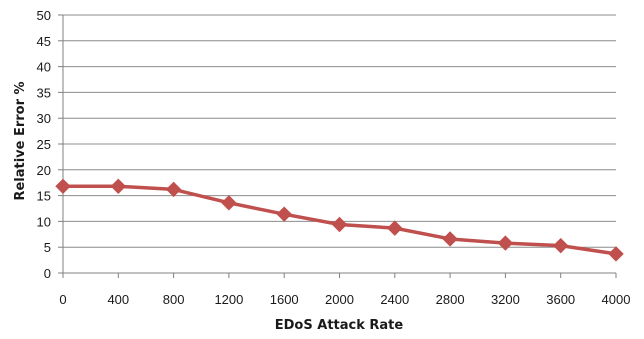 The height and width of the screenshot is (339, 644). I want to click on y-tick-label: 15, so click(44, 196).